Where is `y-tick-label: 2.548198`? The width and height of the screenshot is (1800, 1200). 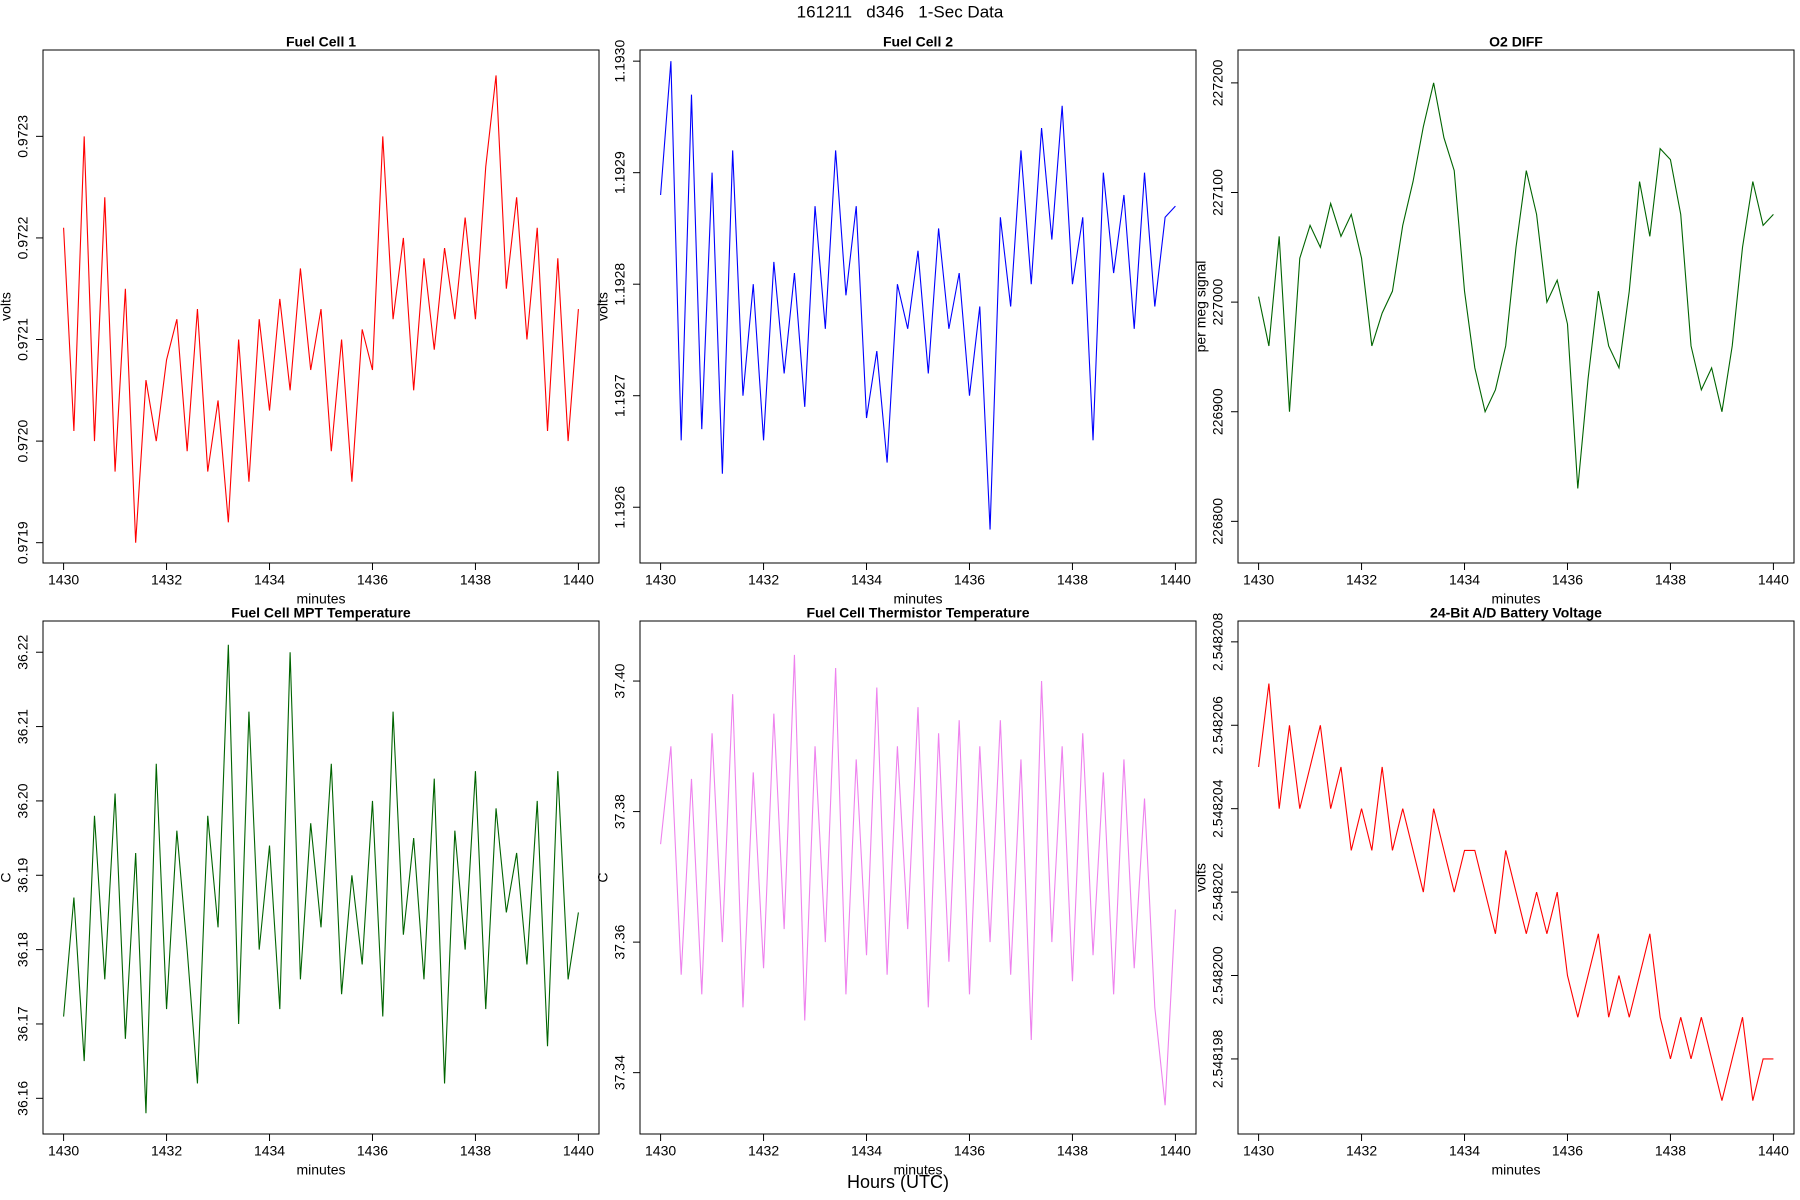 y-tick-label: 2.548198 is located at coordinates (1218, 1059).